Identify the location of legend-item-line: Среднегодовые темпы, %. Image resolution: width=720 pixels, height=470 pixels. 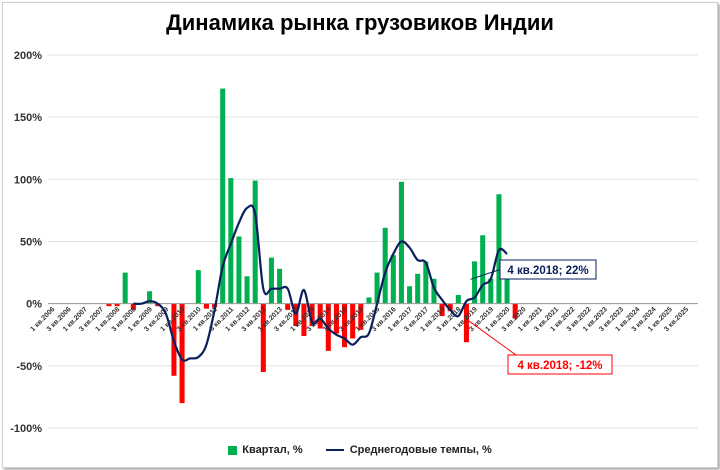
(408, 450).